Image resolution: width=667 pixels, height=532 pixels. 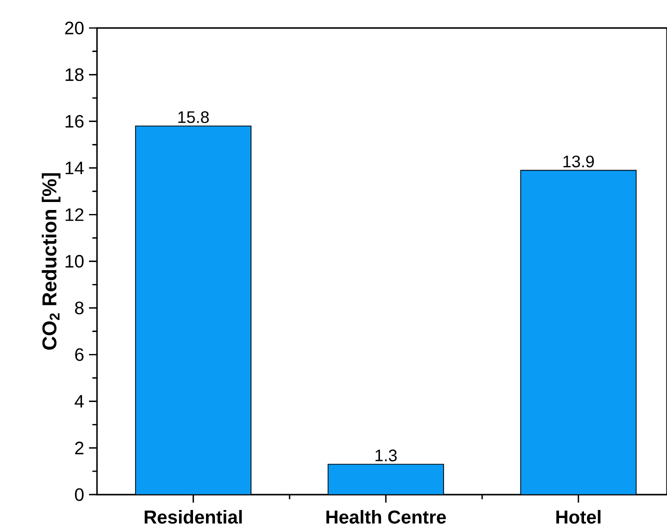 What do you see at coordinates (79, 354) in the screenshot?
I see `y-tick-label: 6` at bounding box center [79, 354].